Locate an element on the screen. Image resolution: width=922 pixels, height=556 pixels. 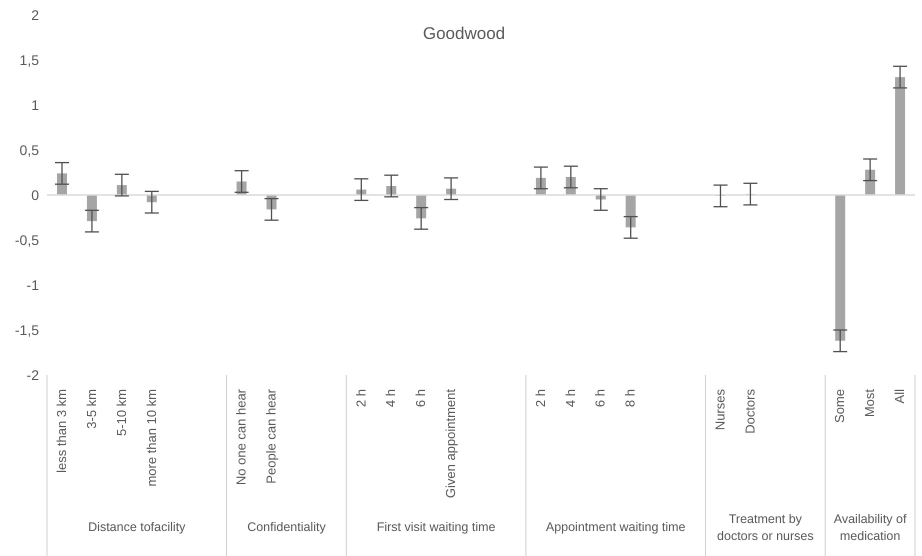
x-tick-label: 8 h is located at coordinates (630, 398).